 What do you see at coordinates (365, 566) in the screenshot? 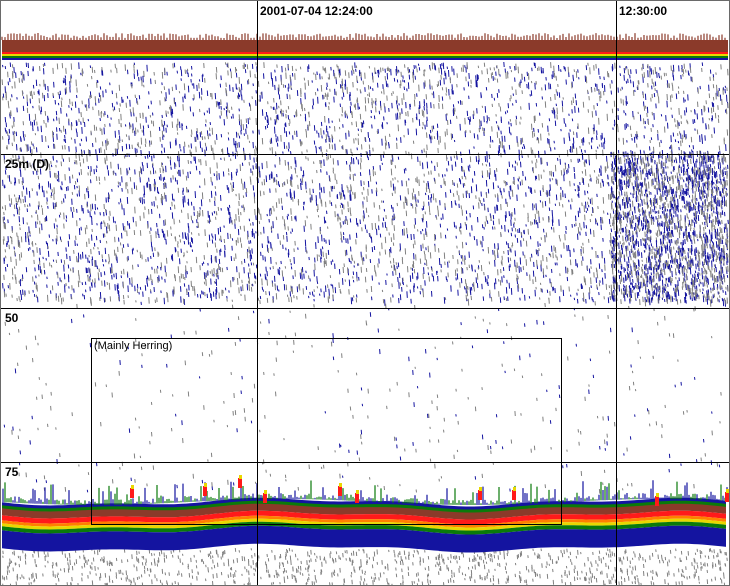
I see `echo-marks` at bounding box center [365, 566].